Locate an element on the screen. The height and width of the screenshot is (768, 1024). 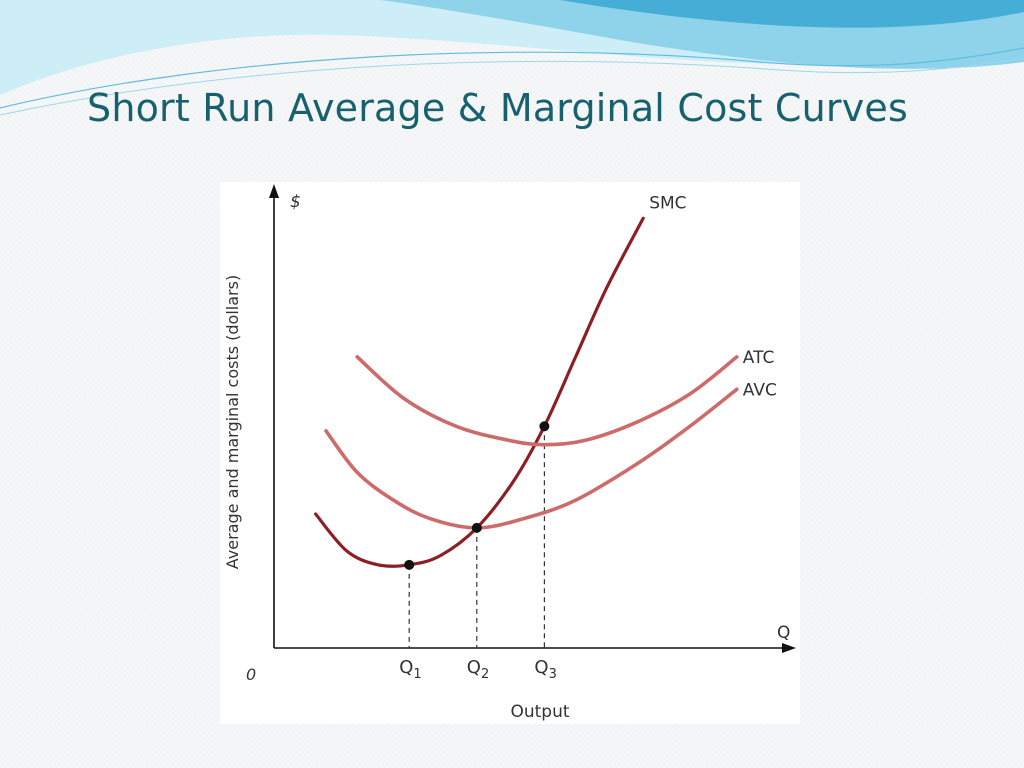
series-avc-line is located at coordinates (531, 458).